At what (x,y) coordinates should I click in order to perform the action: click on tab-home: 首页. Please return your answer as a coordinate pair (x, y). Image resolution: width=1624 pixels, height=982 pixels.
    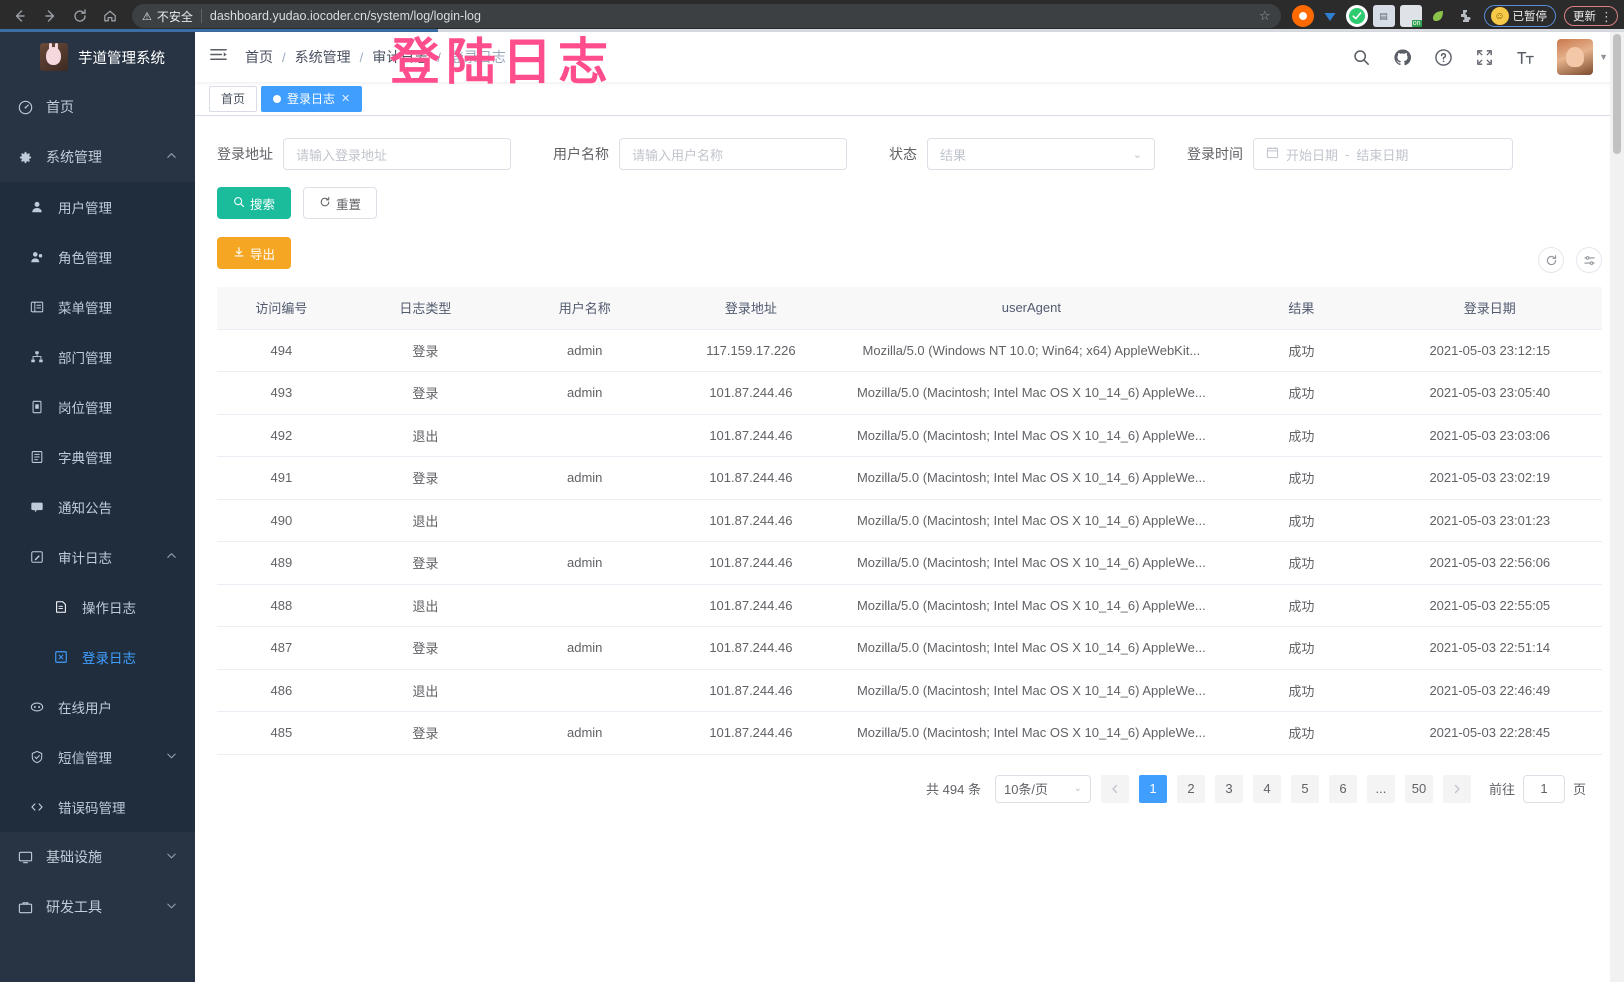
    Looking at the image, I should click on (233, 98).